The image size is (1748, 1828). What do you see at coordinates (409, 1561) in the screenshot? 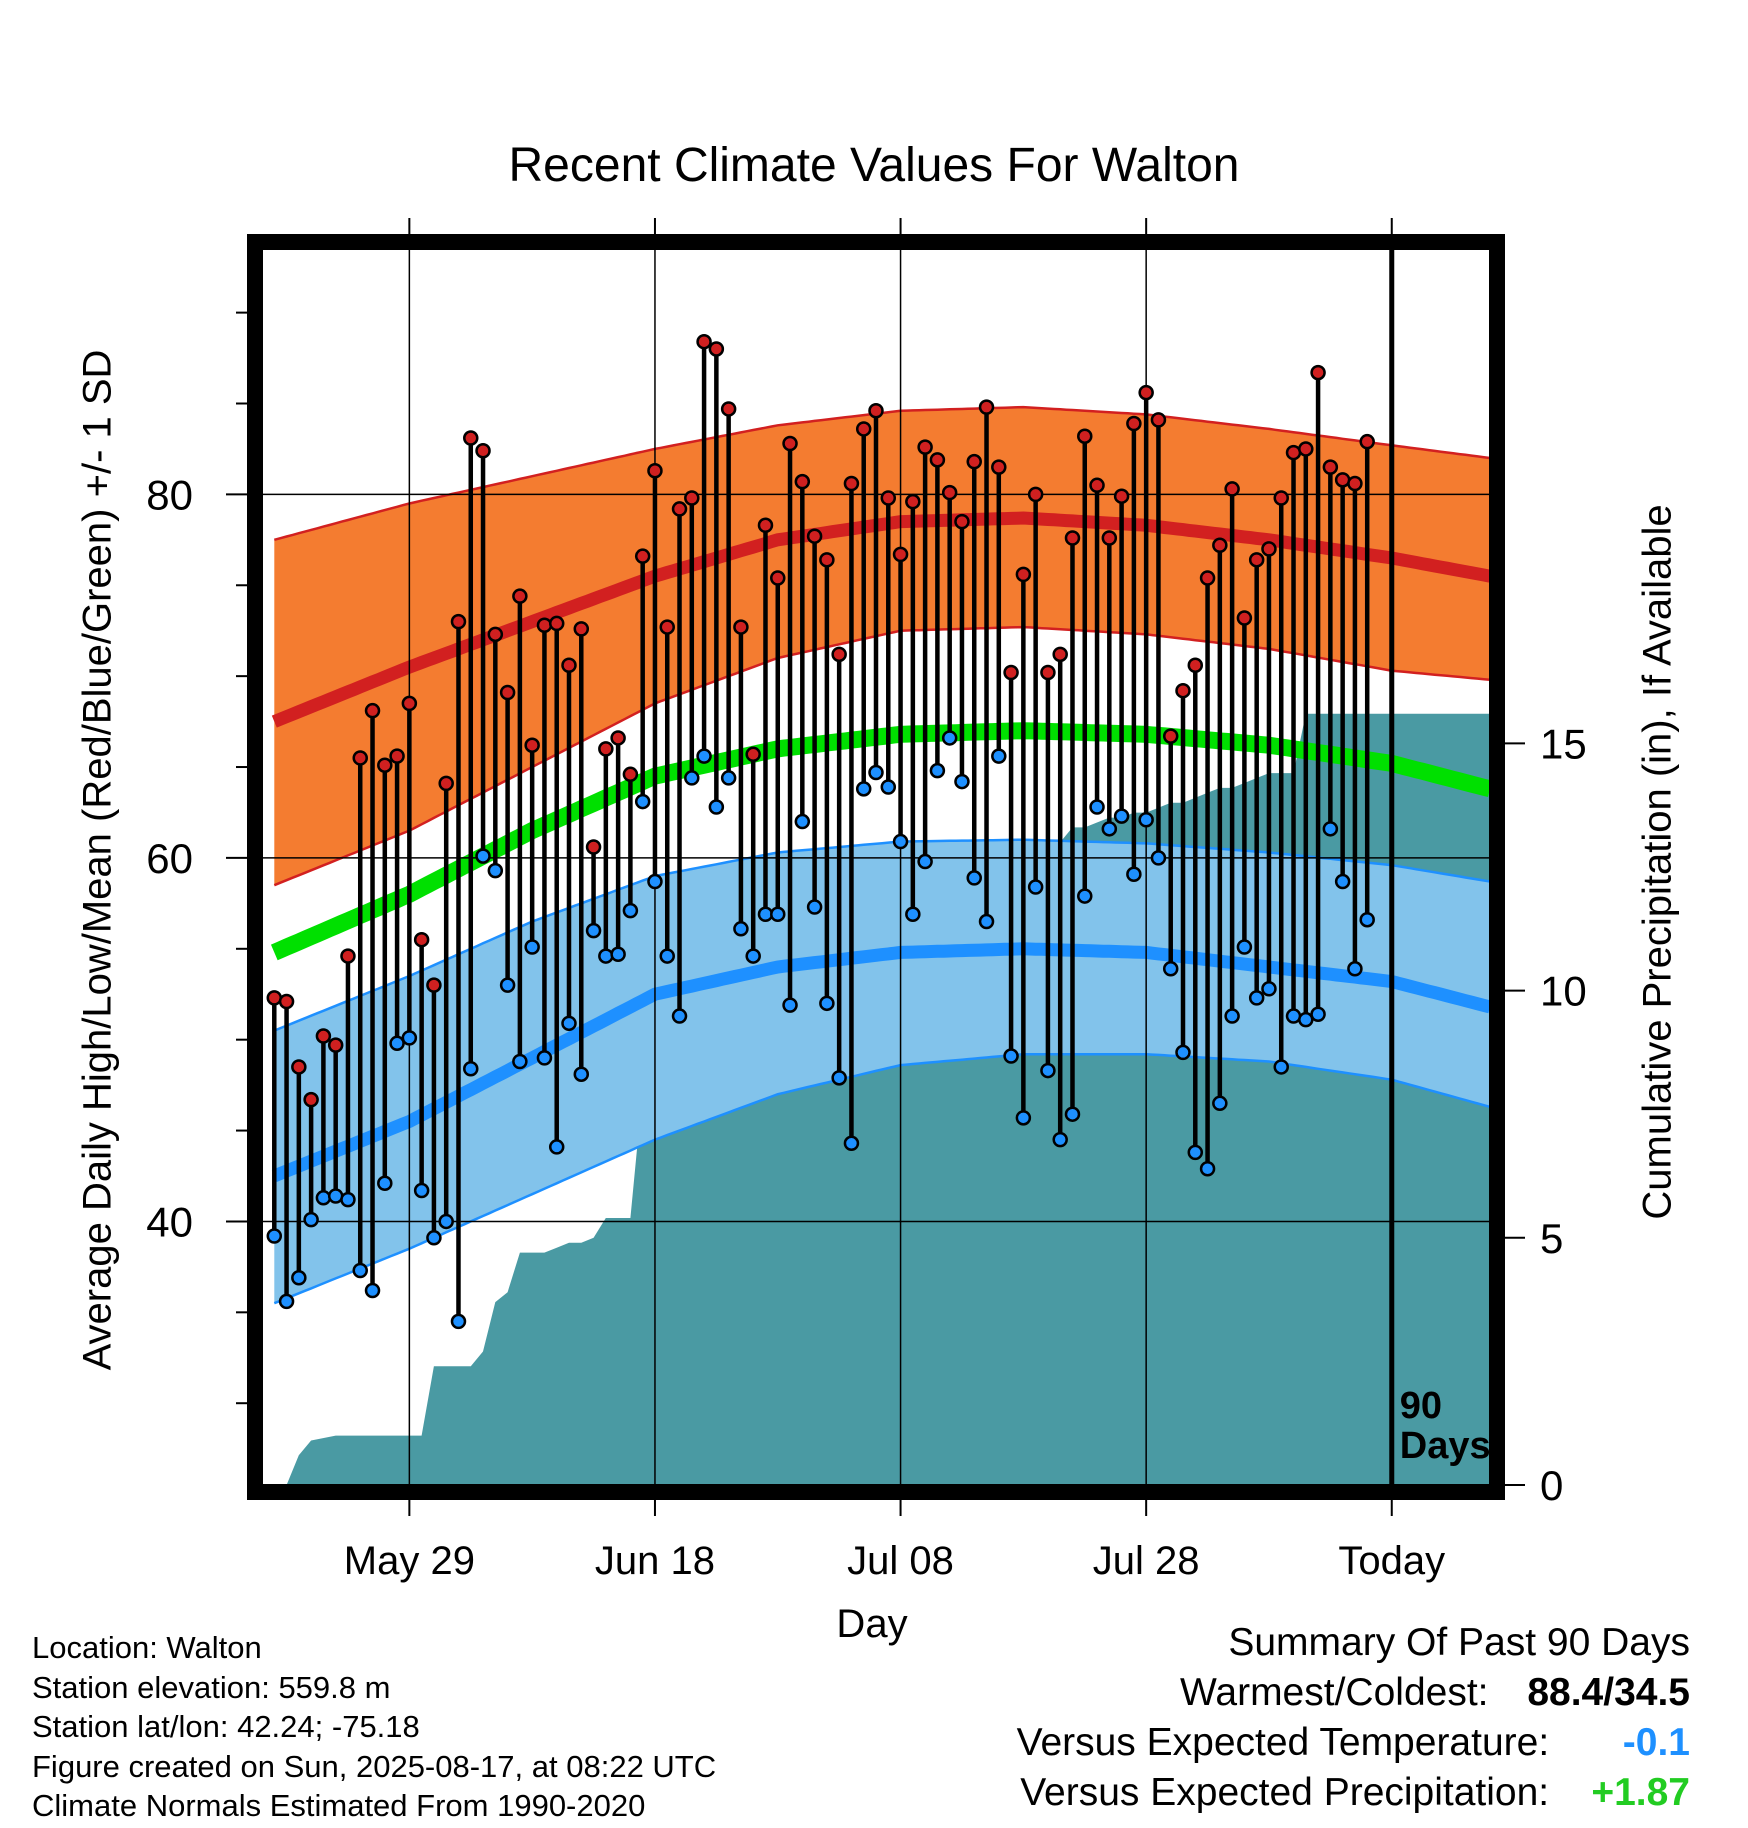
I see `x-tick-label: May 29` at bounding box center [409, 1561].